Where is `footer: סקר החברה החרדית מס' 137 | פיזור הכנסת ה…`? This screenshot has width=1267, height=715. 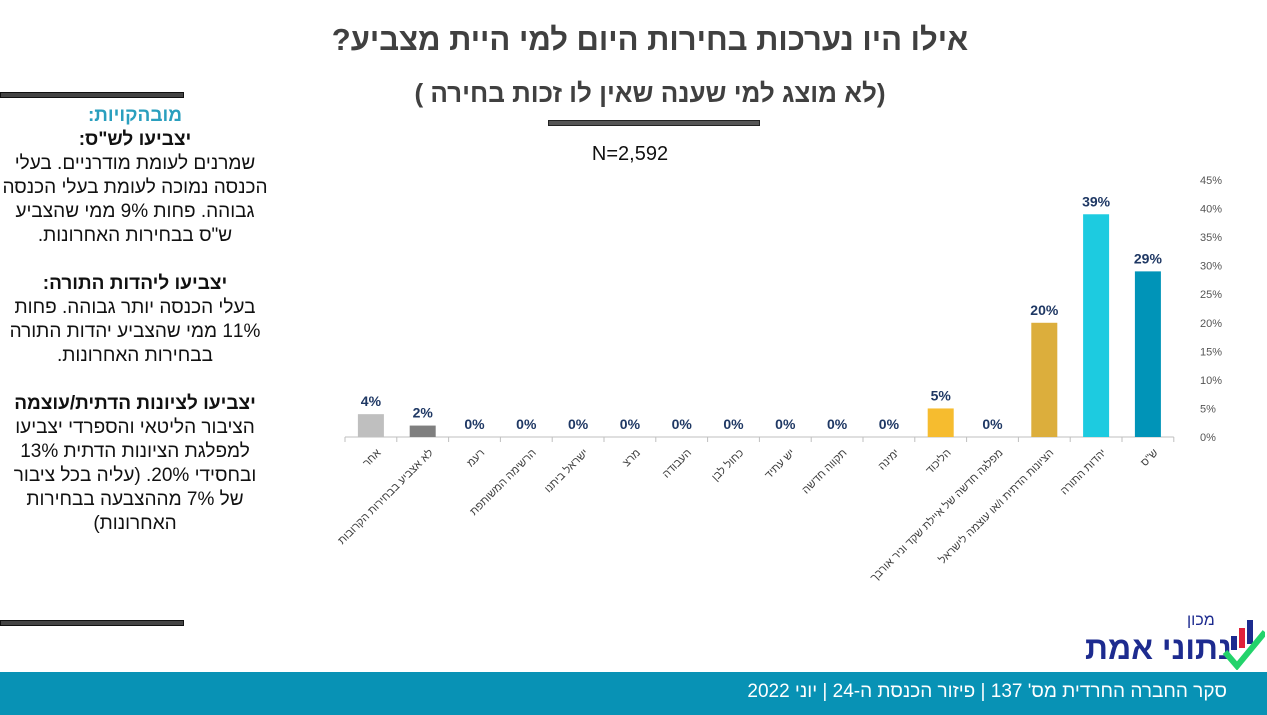
footer: סקר החברה החרדית מס' 137 | פיזור הכנסת ה… is located at coordinates (633, 693).